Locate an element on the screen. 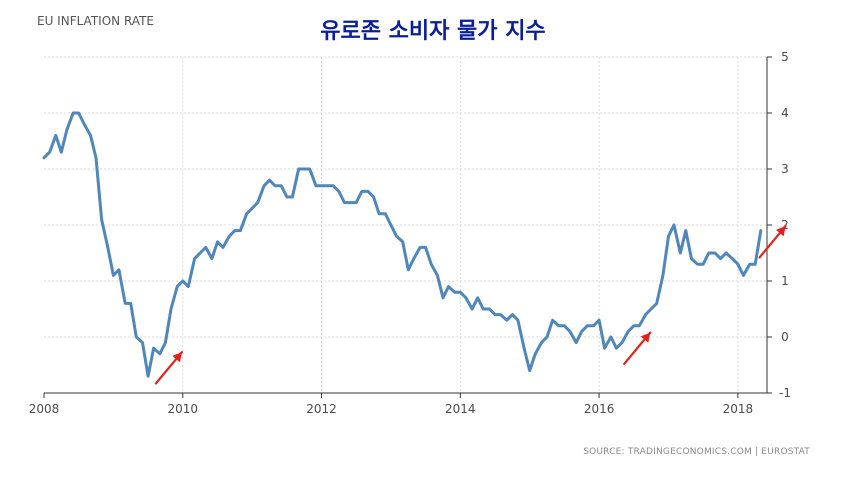  x-tick-label: 2018 is located at coordinates (738, 409).